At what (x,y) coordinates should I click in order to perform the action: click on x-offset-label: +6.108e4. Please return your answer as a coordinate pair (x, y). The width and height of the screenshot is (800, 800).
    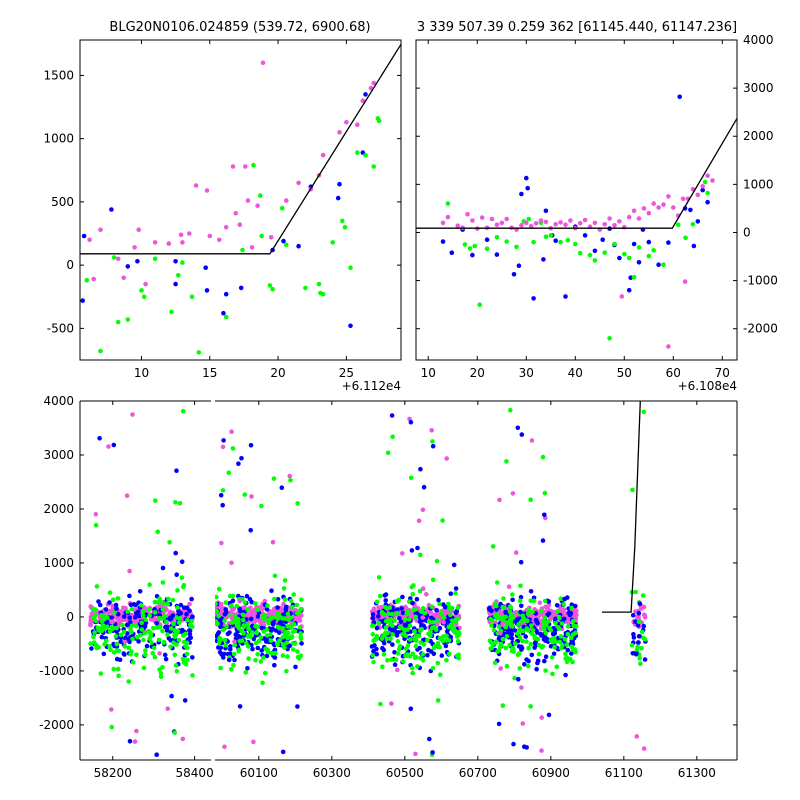
    Looking at the image, I should click on (707, 386).